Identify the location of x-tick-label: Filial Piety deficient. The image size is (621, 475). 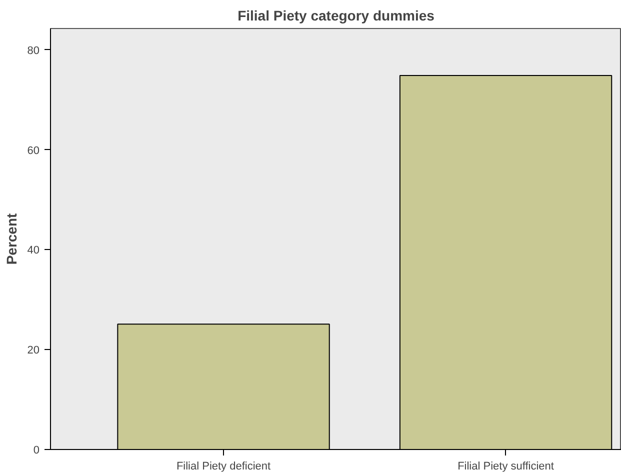
(223, 466).